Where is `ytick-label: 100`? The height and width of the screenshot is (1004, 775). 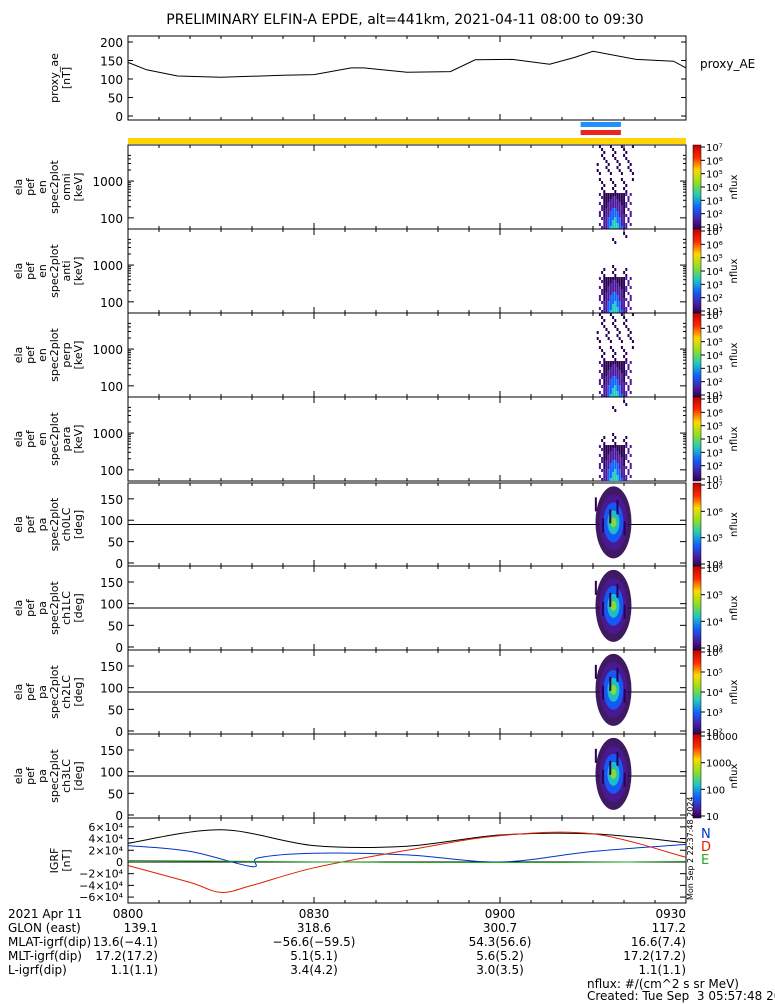
ytick-label: 100 is located at coordinates (111, 689).